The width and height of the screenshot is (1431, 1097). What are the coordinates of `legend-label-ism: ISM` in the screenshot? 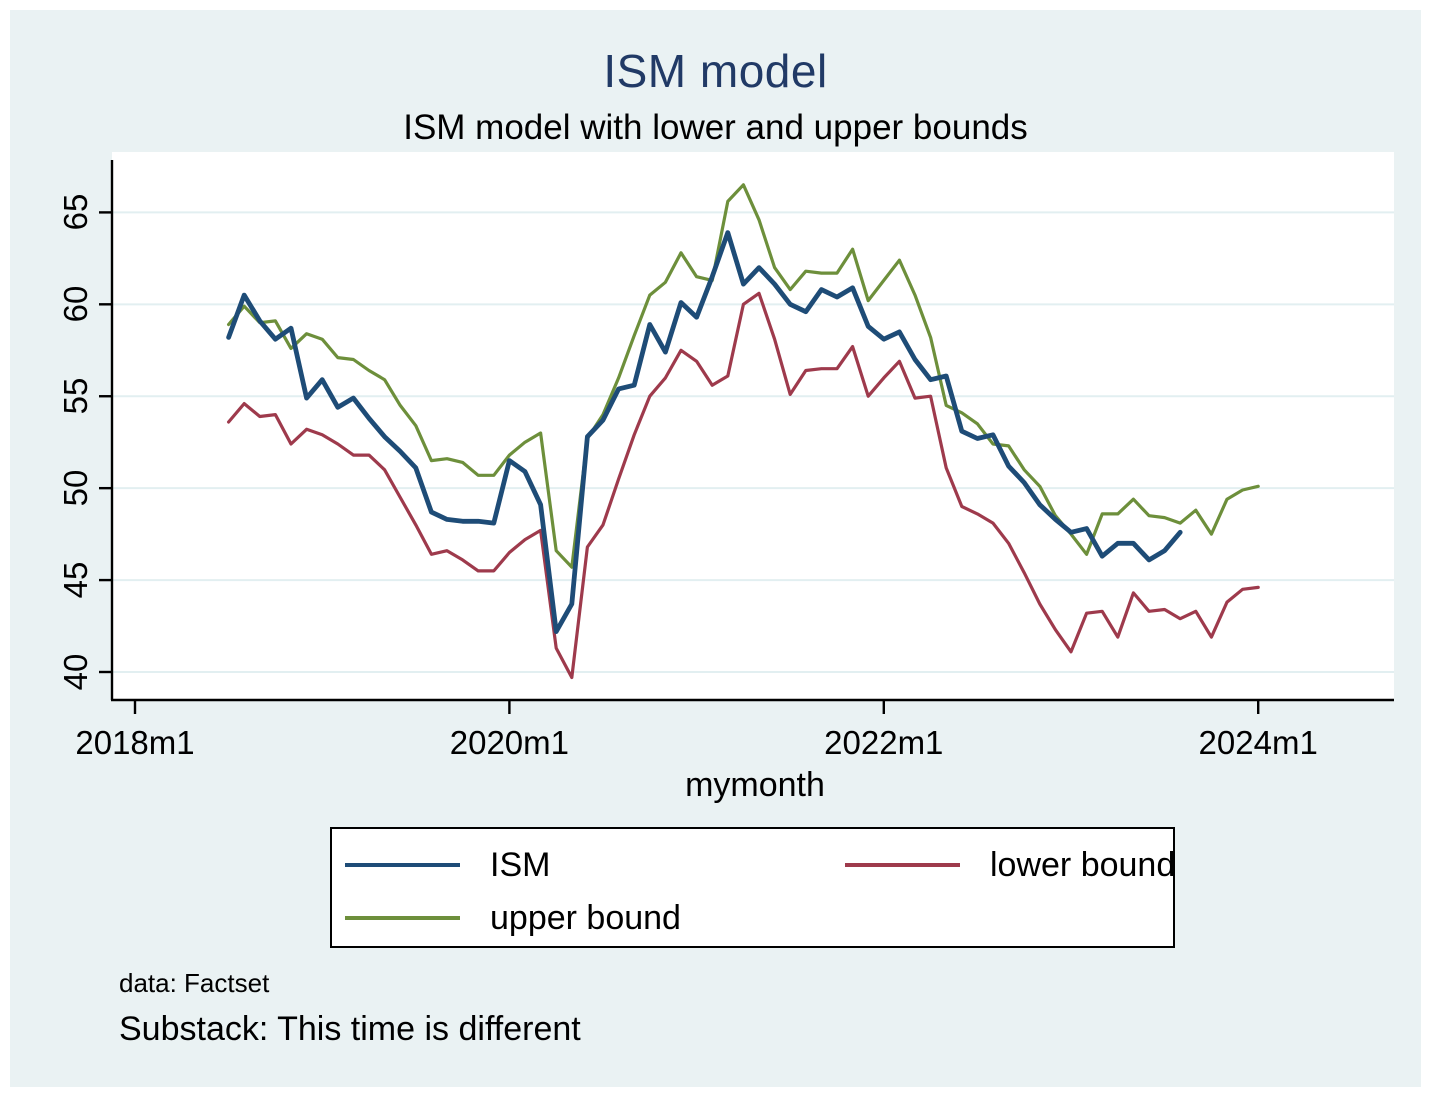 It's located at (520, 864).